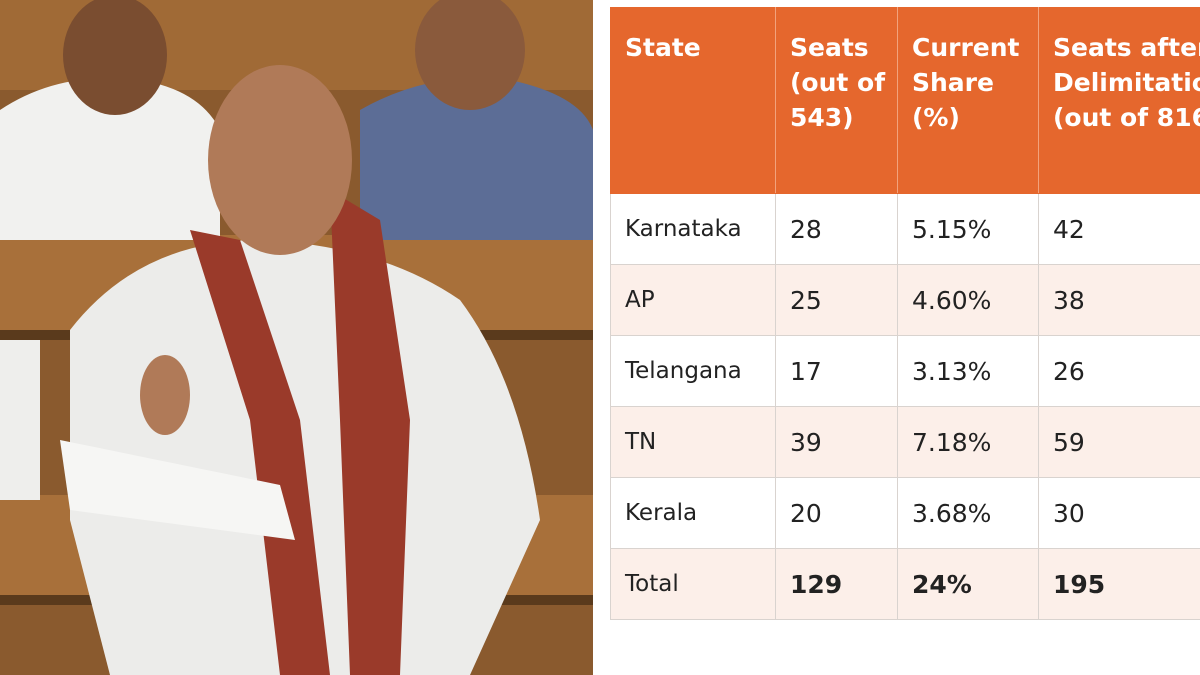 The height and width of the screenshot is (675, 1200). Describe the element at coordinates (836, 100) in the screenshot. I see `header-cell: Seats (out of 543)` at that location.